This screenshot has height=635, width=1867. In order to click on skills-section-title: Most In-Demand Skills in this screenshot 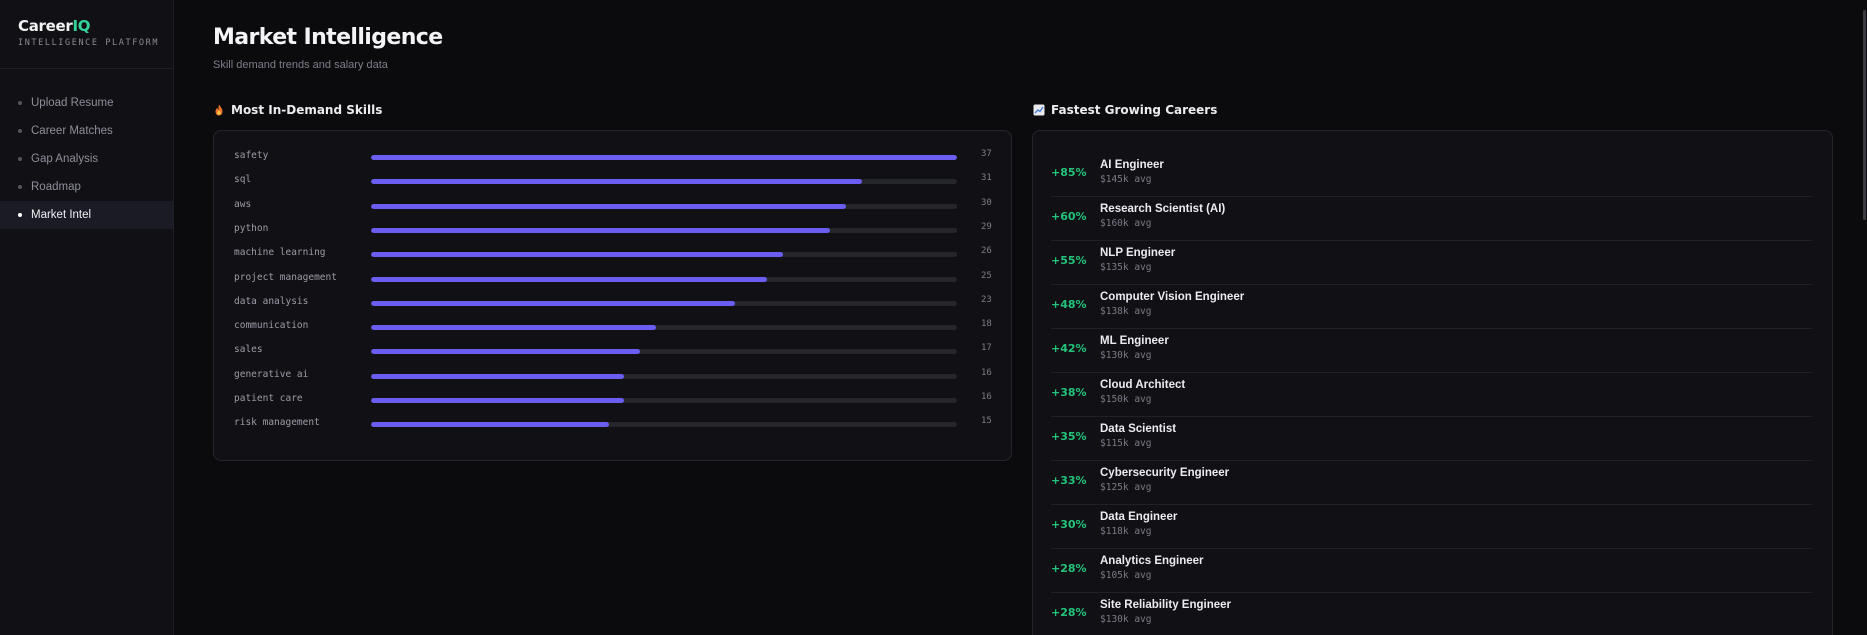, I will do `click(297, 110)`.